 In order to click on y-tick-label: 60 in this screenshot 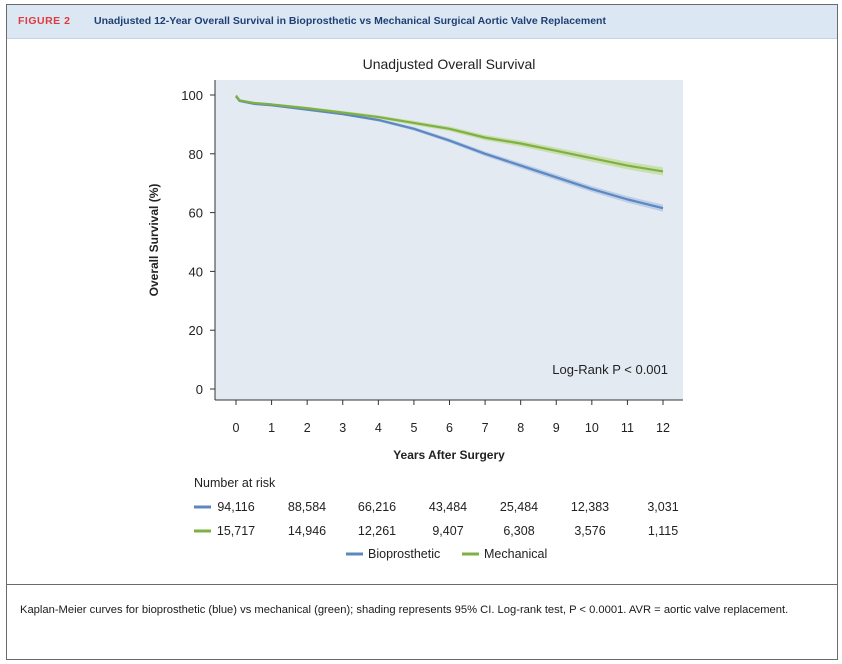, I will do `click(196, 213)`.